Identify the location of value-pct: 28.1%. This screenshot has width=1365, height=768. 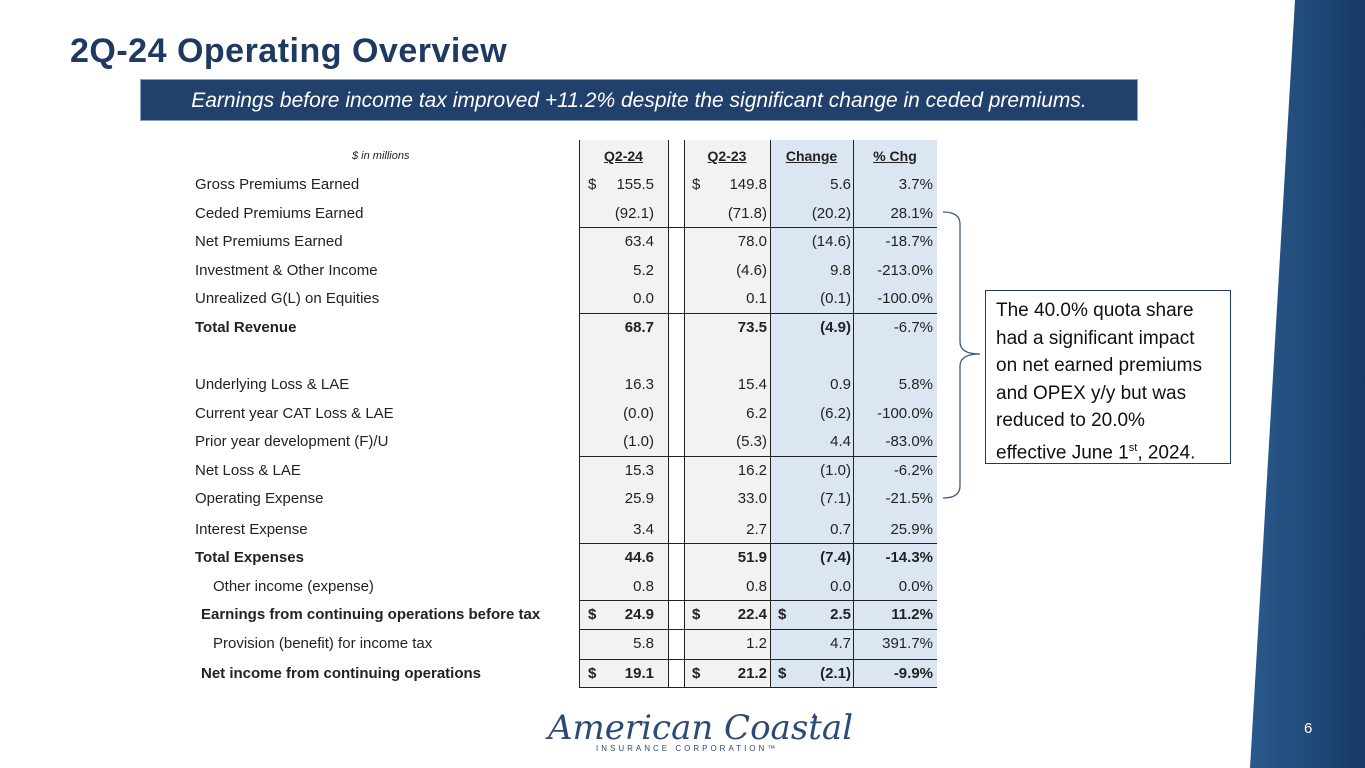
(911, 213).